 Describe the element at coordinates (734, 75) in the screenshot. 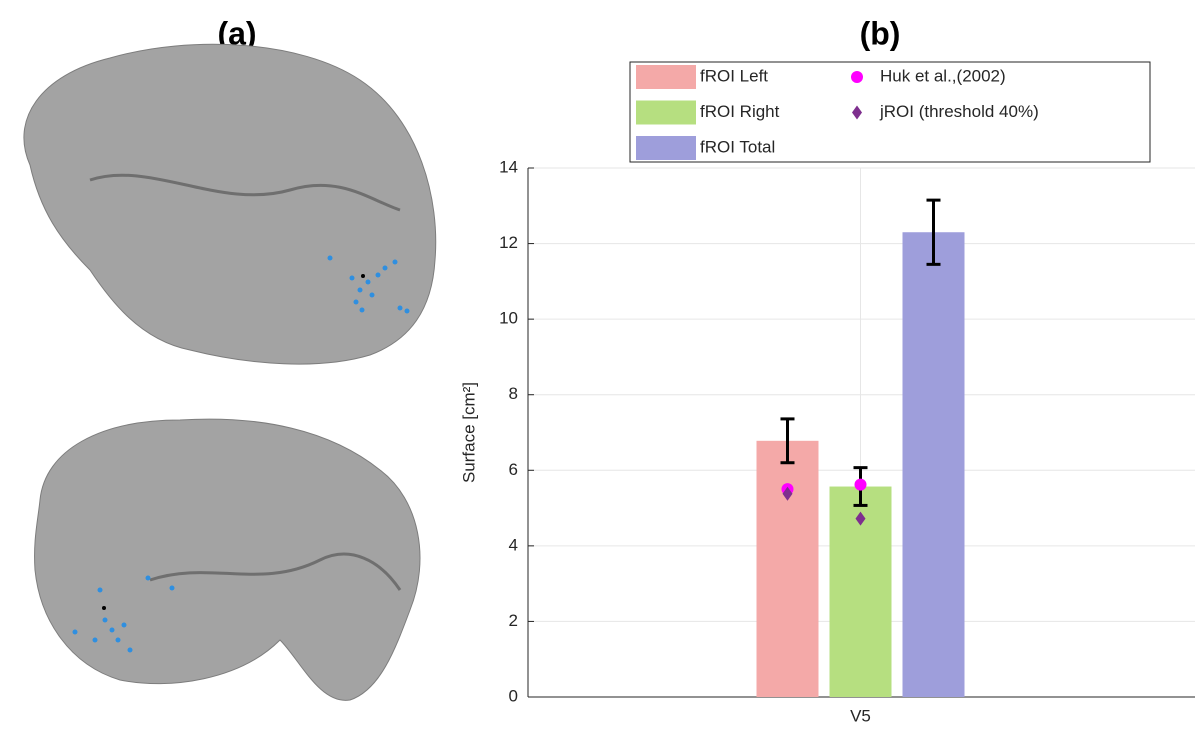

I see `legend-label: fROI Left` at that location.